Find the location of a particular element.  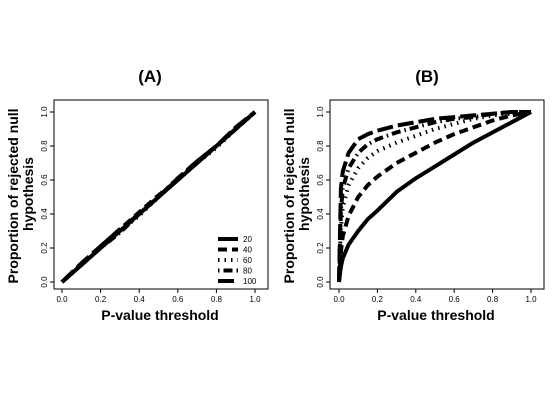

panel-b-series is located at coordinates (434, 196).